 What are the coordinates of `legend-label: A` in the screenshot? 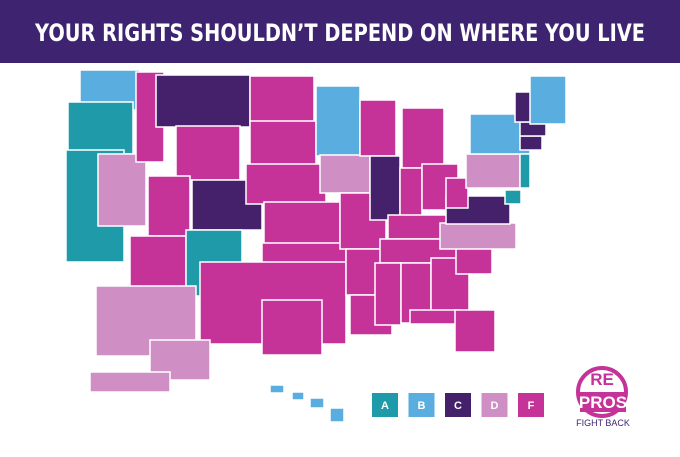 It's located at (385, 406).